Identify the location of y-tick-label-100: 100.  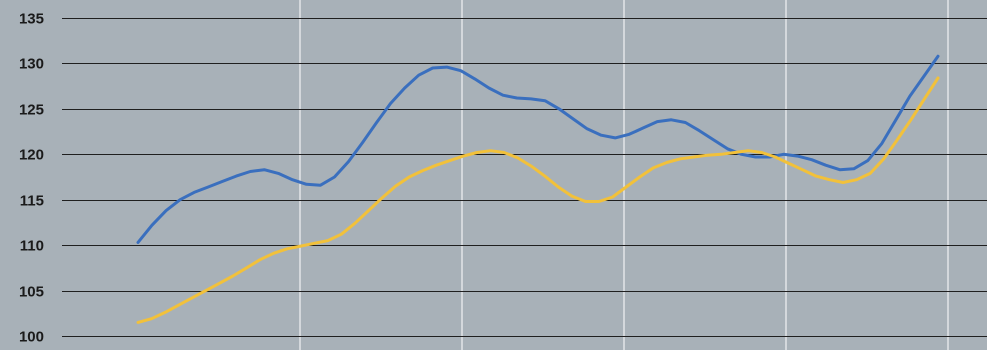
(31, 337).